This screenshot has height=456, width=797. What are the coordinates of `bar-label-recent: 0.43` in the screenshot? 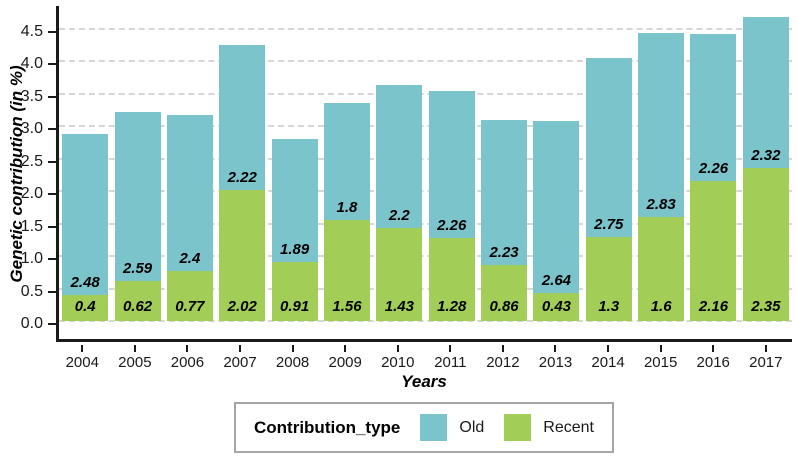 It's located at (556, 306).